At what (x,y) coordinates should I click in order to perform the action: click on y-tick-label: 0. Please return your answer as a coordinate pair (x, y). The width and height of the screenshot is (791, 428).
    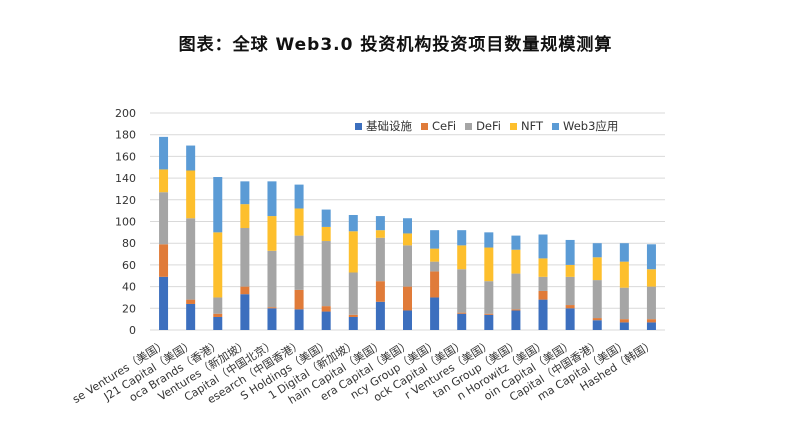
    Looking at the image, I should click on (132, 330).